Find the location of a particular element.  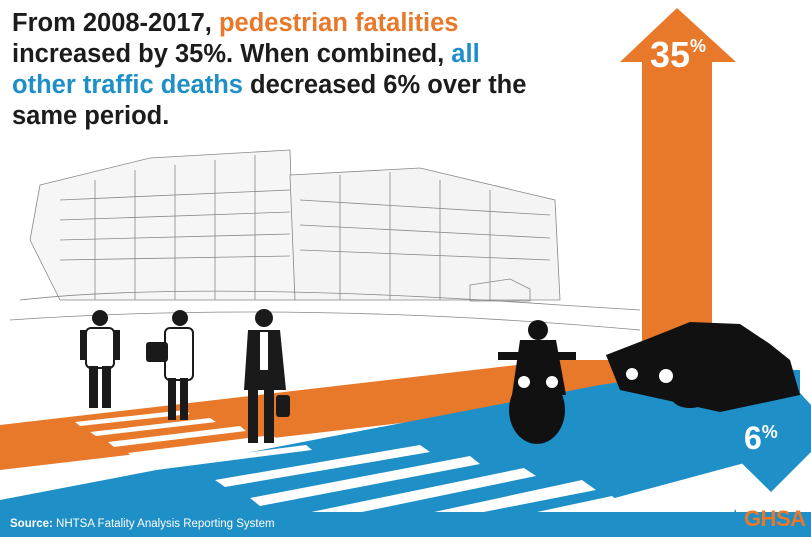

car is located at coordinates (703, 367).